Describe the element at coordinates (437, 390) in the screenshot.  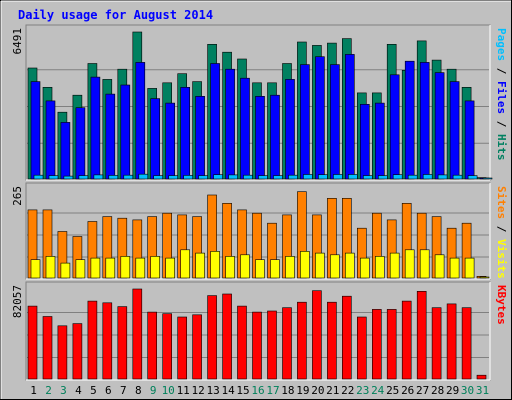
I see `day-label: 28` at that location.